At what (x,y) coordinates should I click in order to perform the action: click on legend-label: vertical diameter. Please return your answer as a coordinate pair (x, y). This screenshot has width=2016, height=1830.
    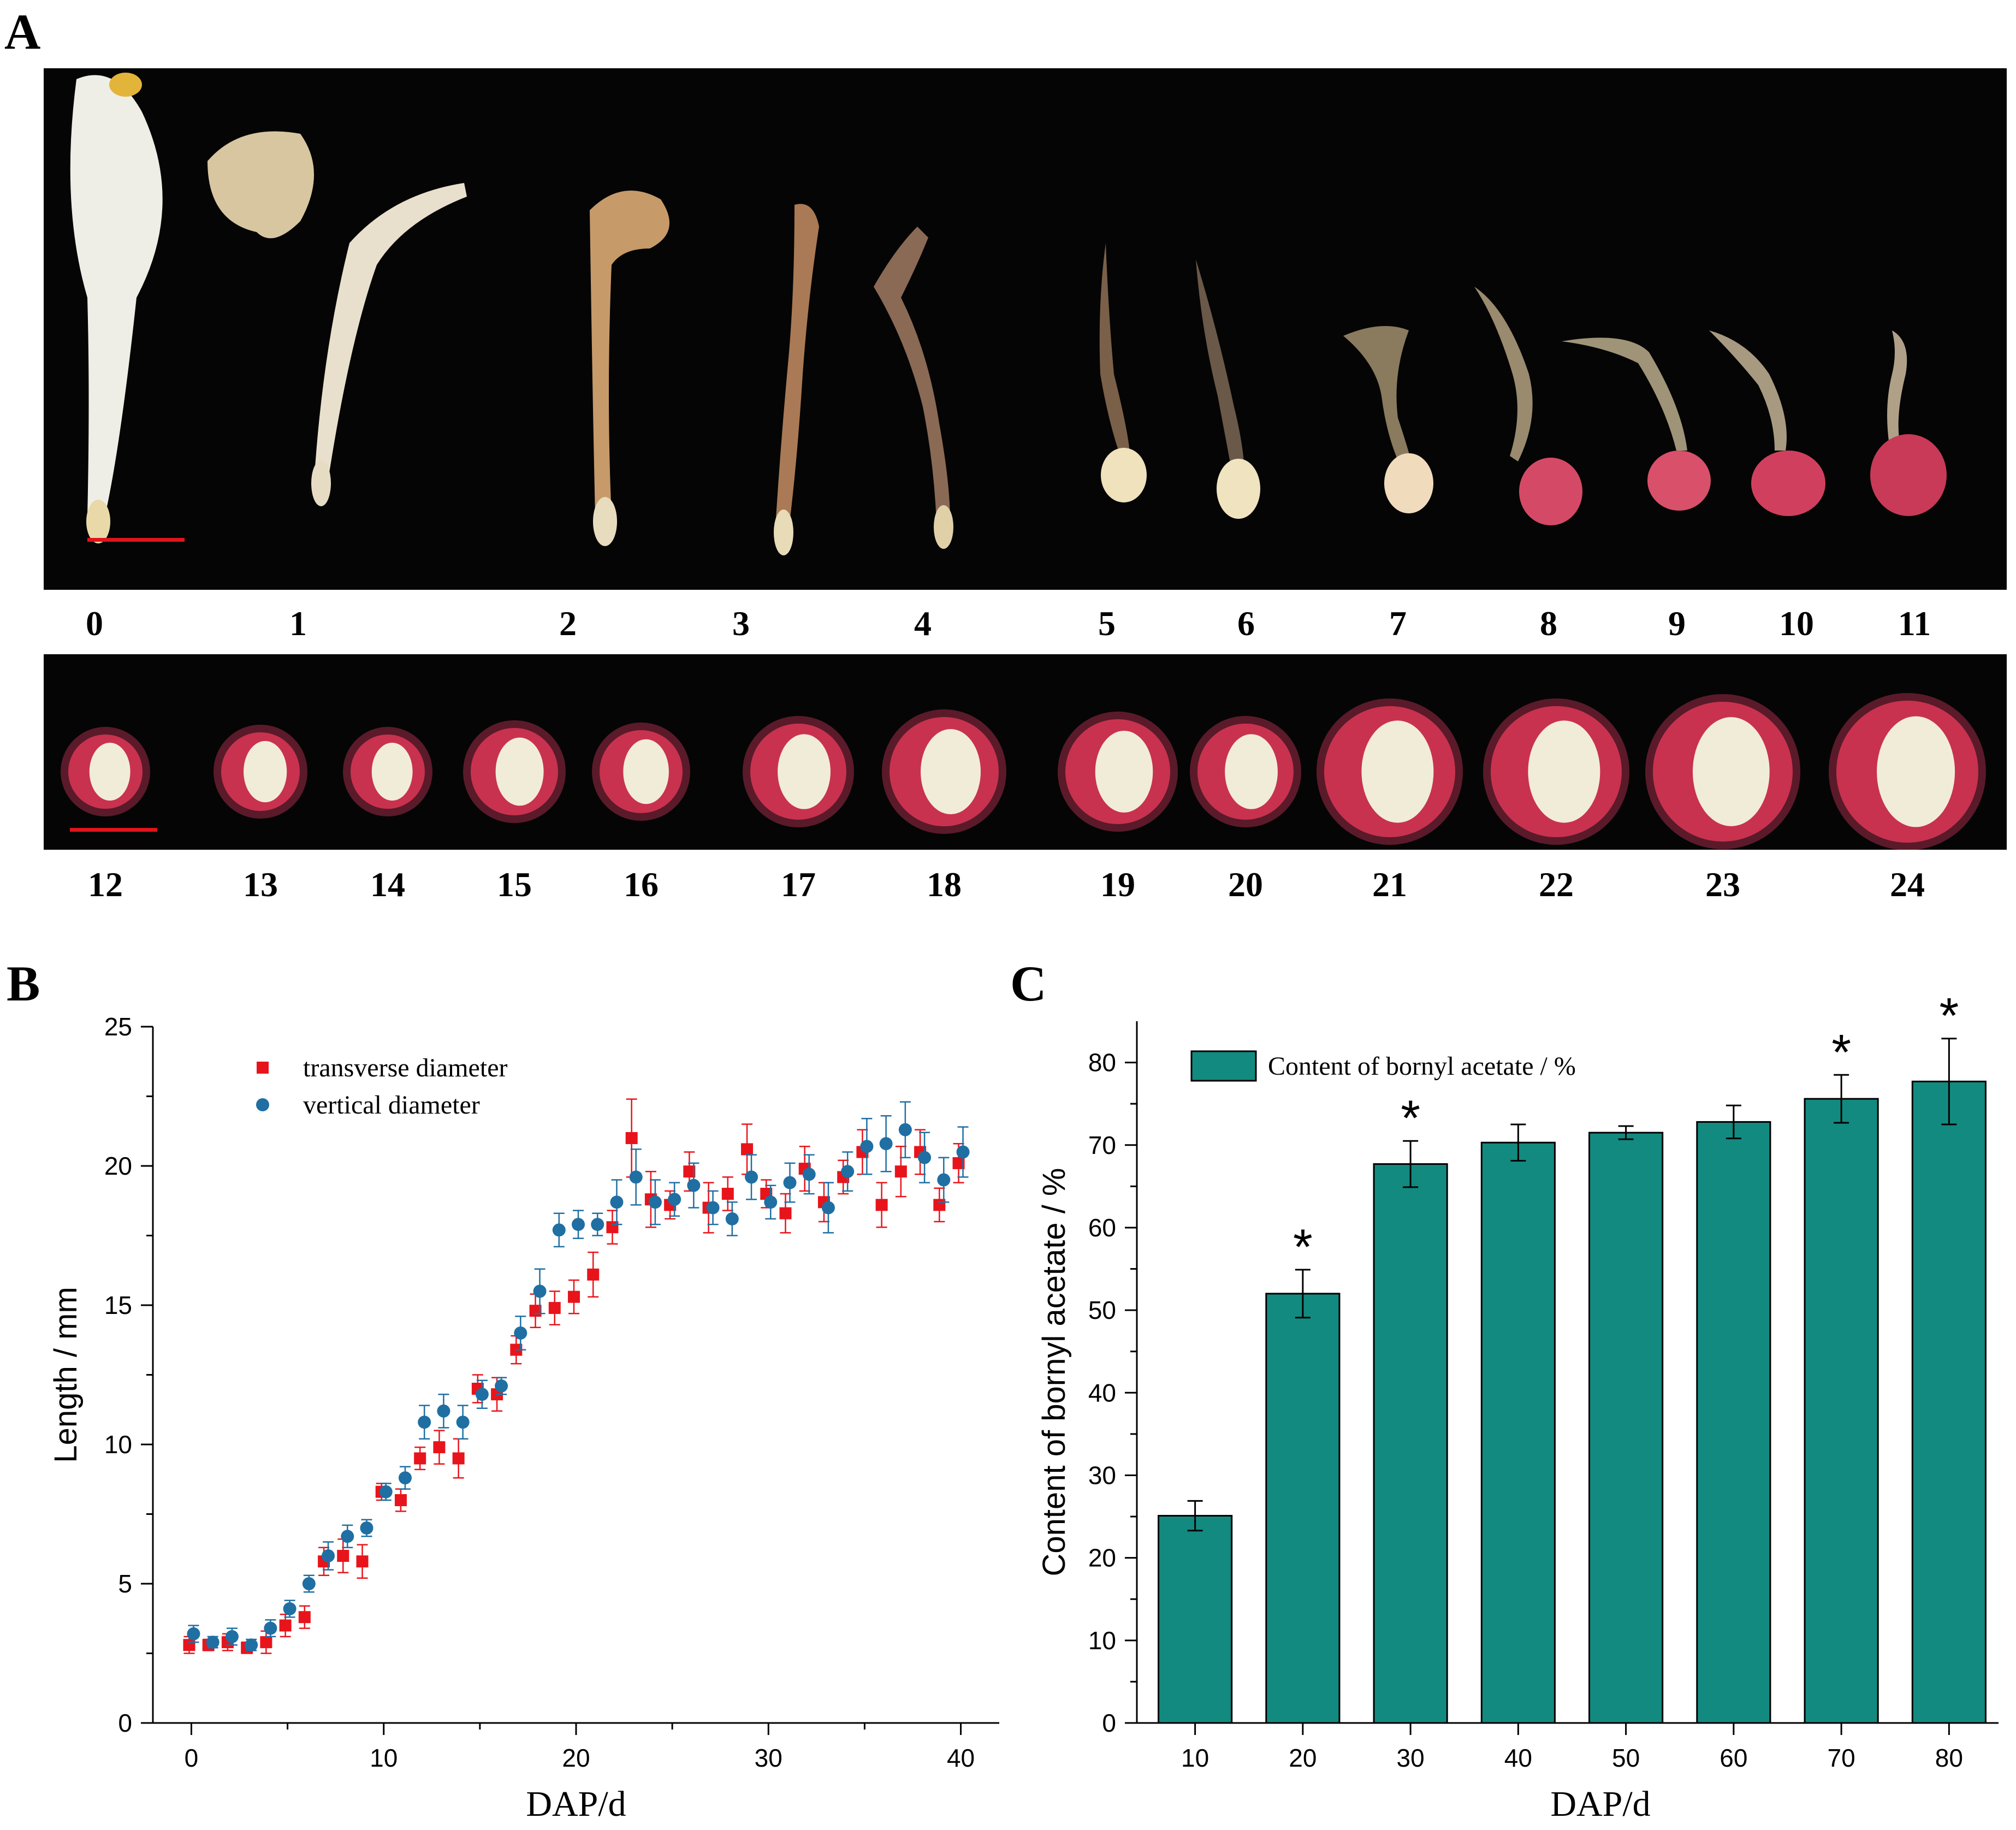
    Looking at the image, I should click on (391, 1105).